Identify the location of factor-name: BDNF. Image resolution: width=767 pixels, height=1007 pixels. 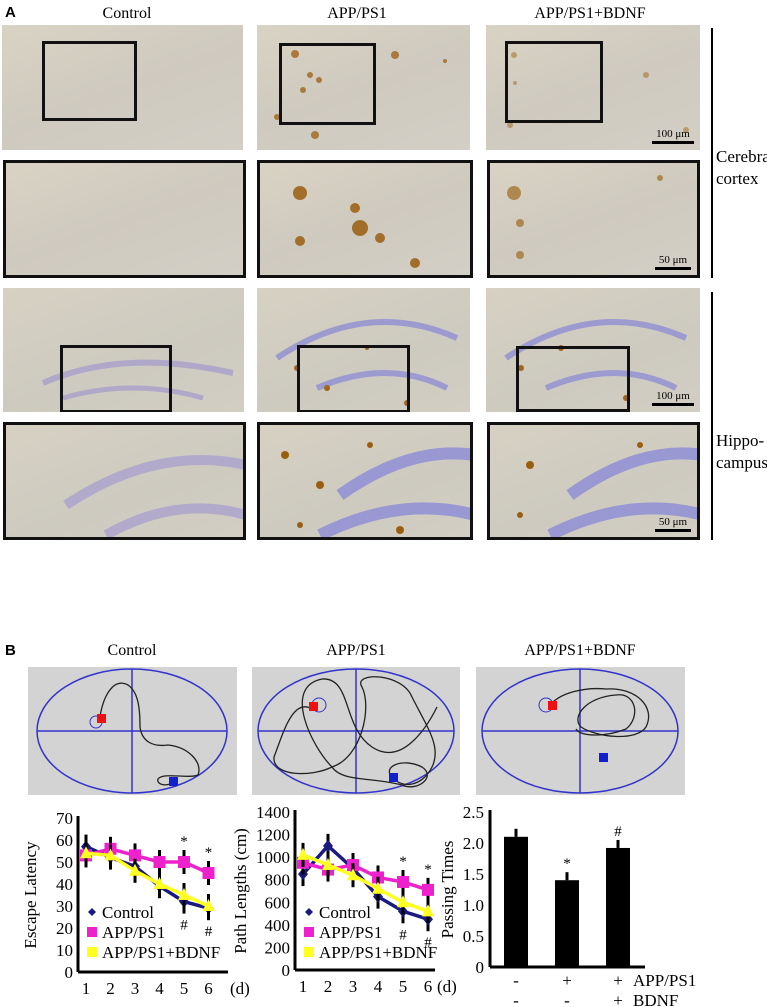
(655, 999).